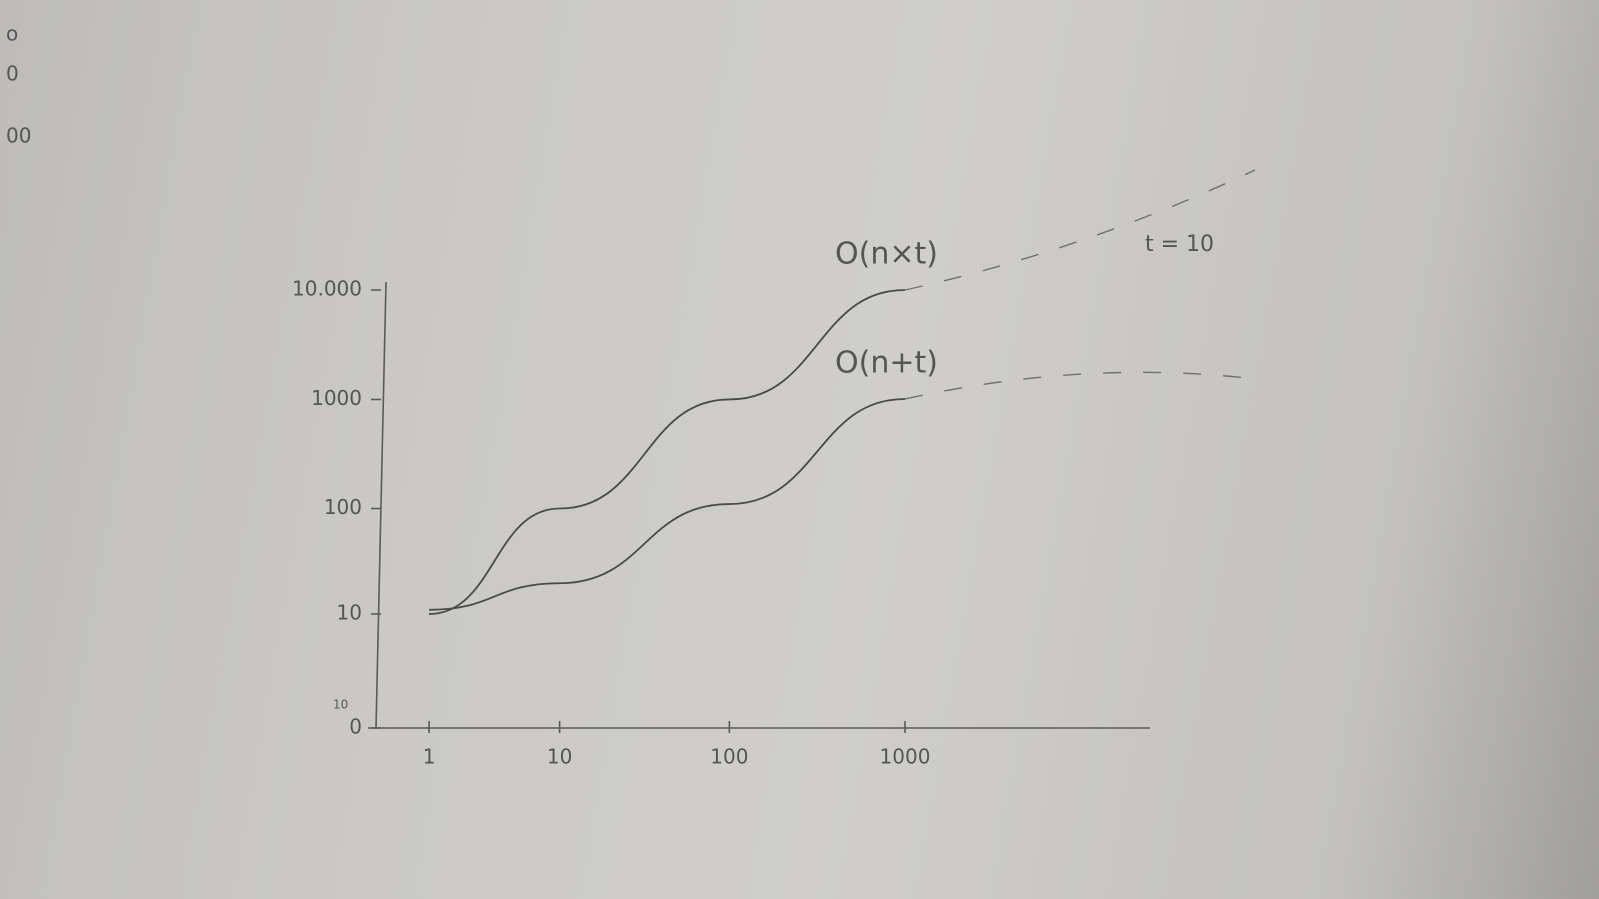 This screenshot has height=899, width=1599. Describe the element at coordinates (355, 727) in the screenshot. I see `y-tick-label: 0` at that location.